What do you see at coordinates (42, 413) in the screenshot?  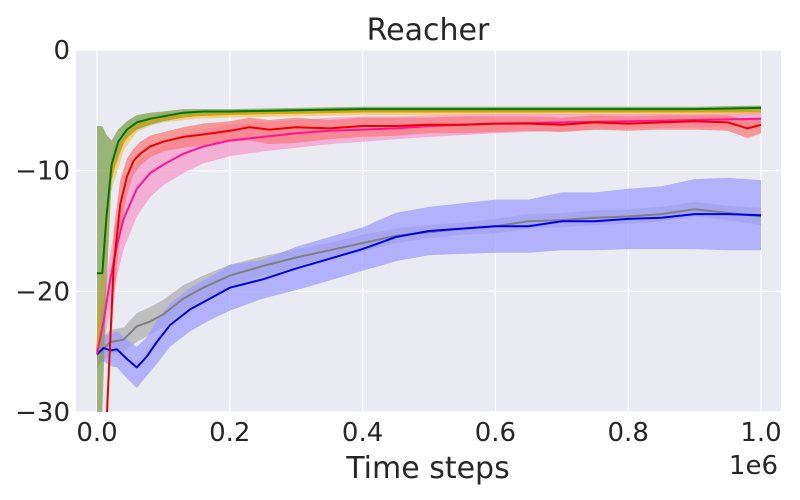 I see `y-tick-label: −30` at bounding box center [42, 413].